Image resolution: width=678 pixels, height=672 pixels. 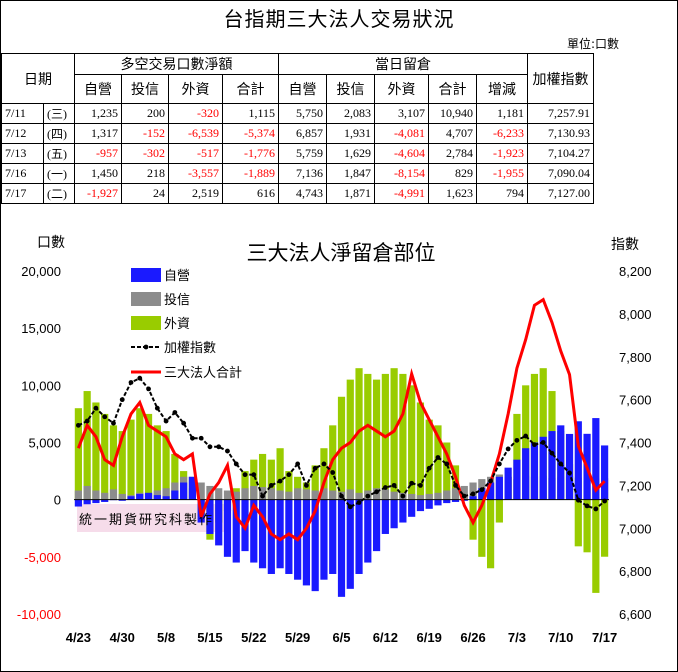 I want to click on y-right-tick-label: 7,000, so click(x=635, y=528).